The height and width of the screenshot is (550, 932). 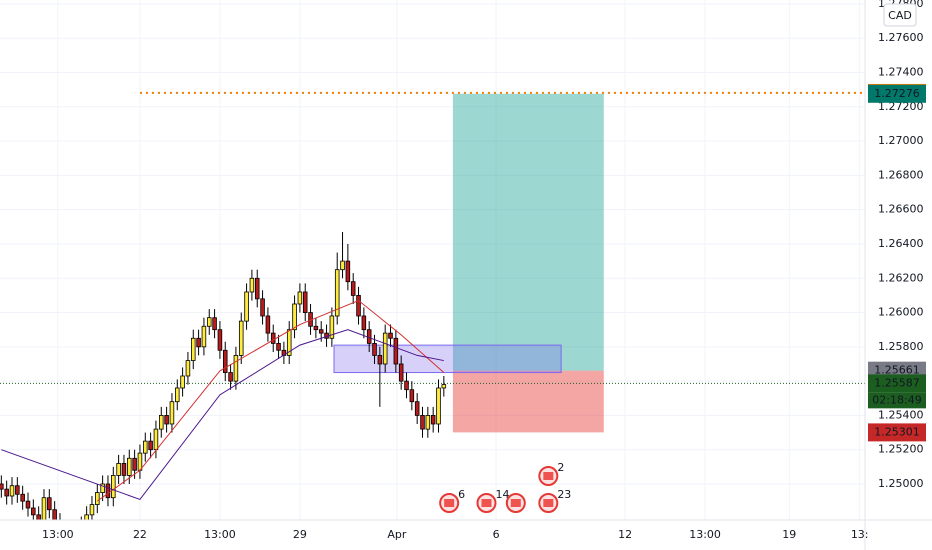 I want to click on event-marker: 14, so click(x=492, y=500).